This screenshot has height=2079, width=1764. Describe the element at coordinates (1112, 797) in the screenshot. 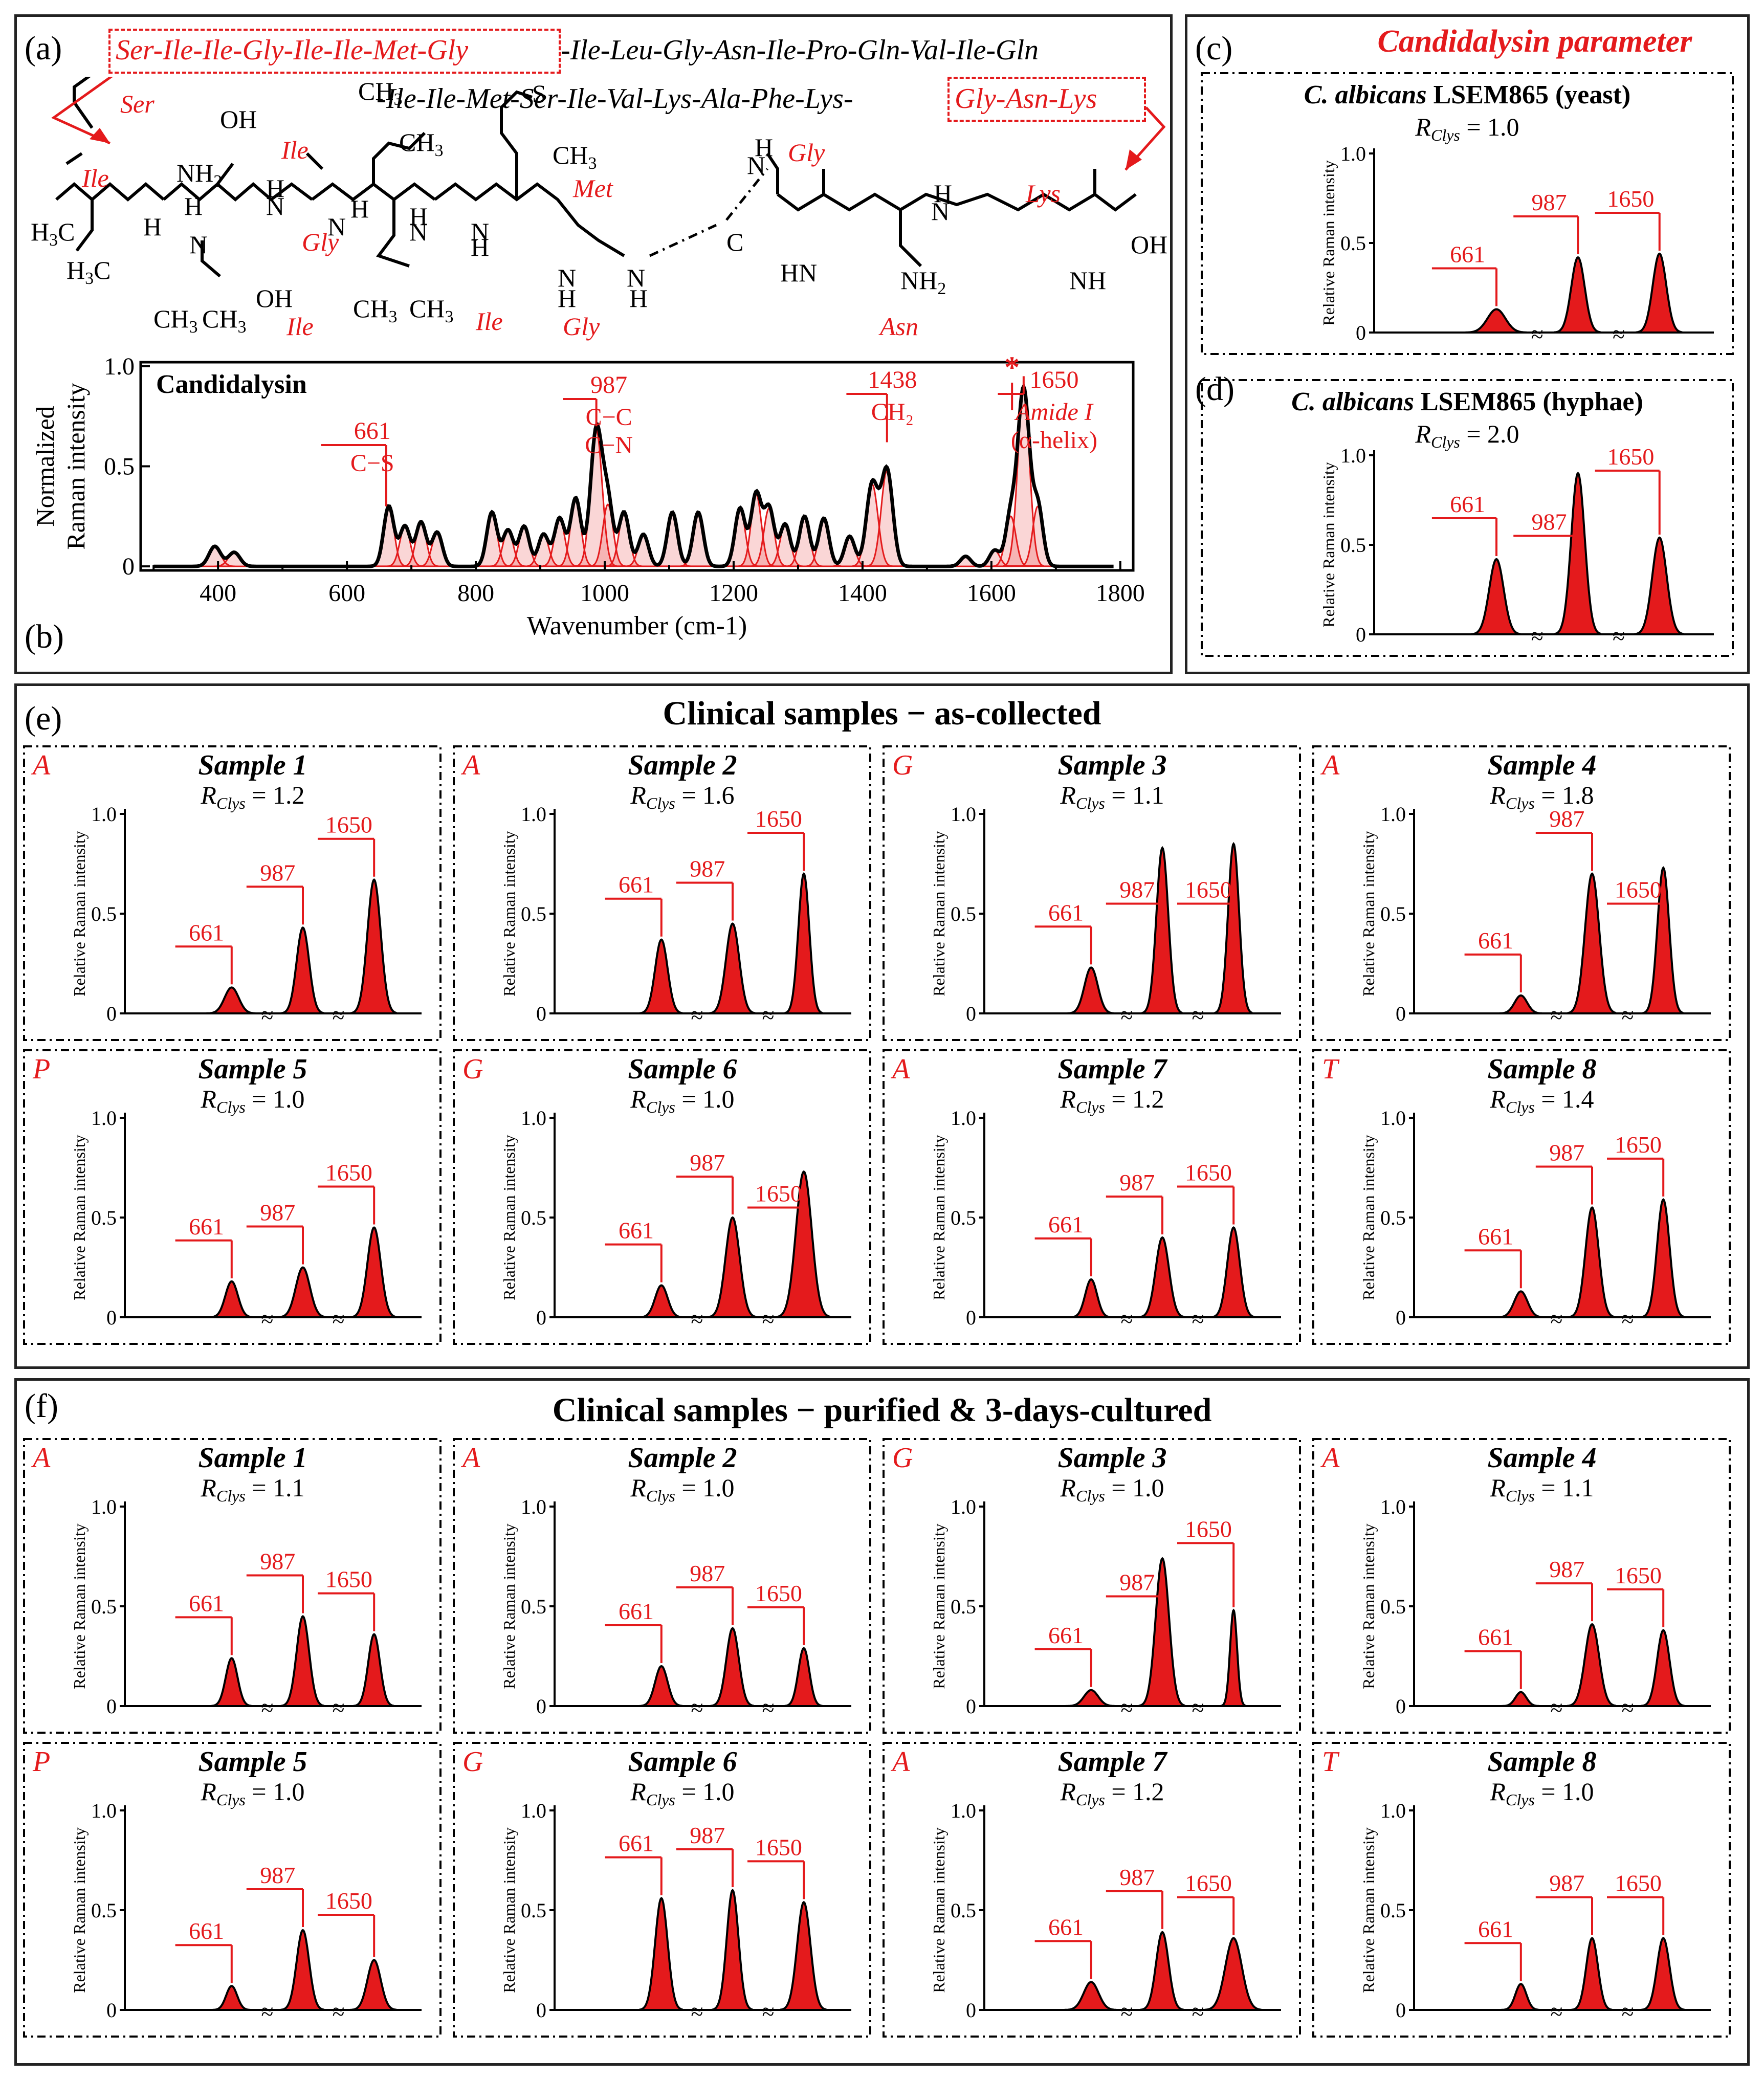

I see `r-clys-value: RClys = 1.1` at that location.